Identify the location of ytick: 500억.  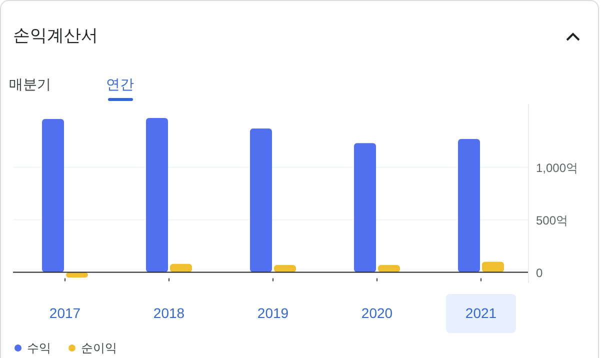
(552, 220).